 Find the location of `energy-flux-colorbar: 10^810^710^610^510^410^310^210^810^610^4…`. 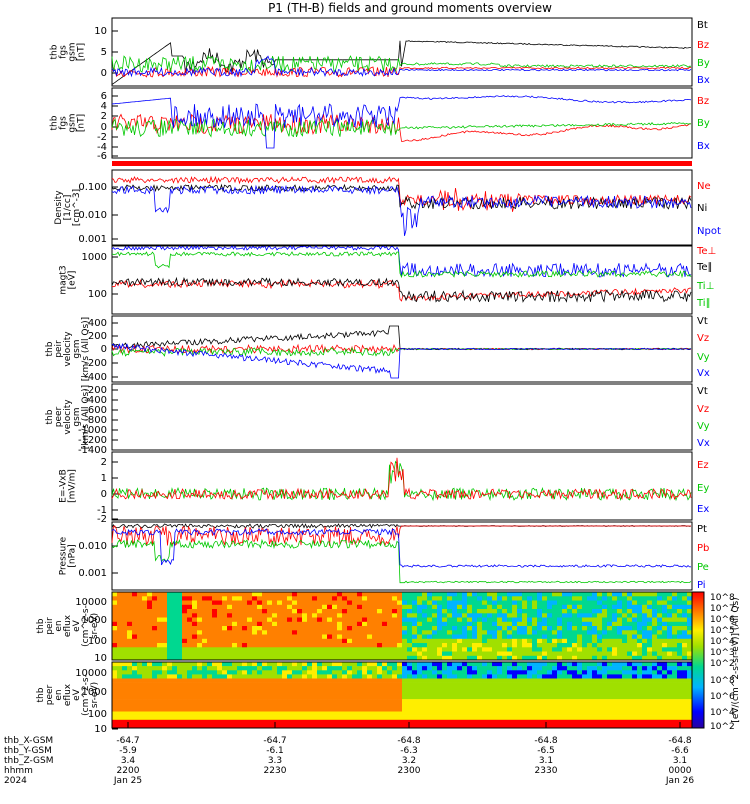

energy-flux-colorbar: 10^810^710^610^510^410^310^210^810^610^4… is located at coordinates (716, 661).